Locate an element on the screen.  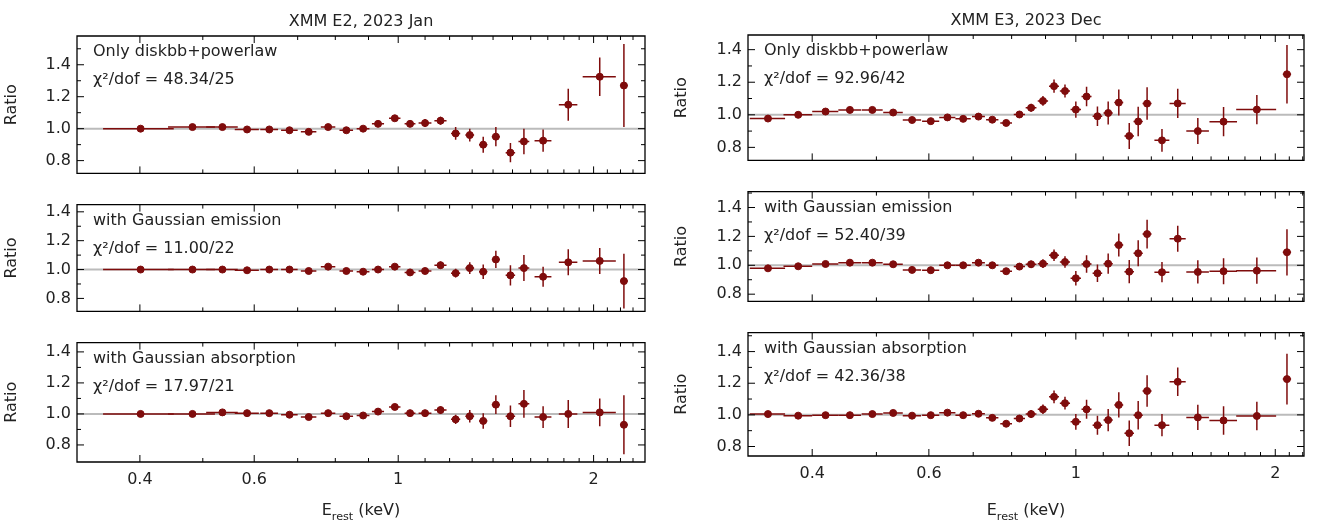
chart-title: XMM E2, 2023 Jan is located at coordinates (361, 20).